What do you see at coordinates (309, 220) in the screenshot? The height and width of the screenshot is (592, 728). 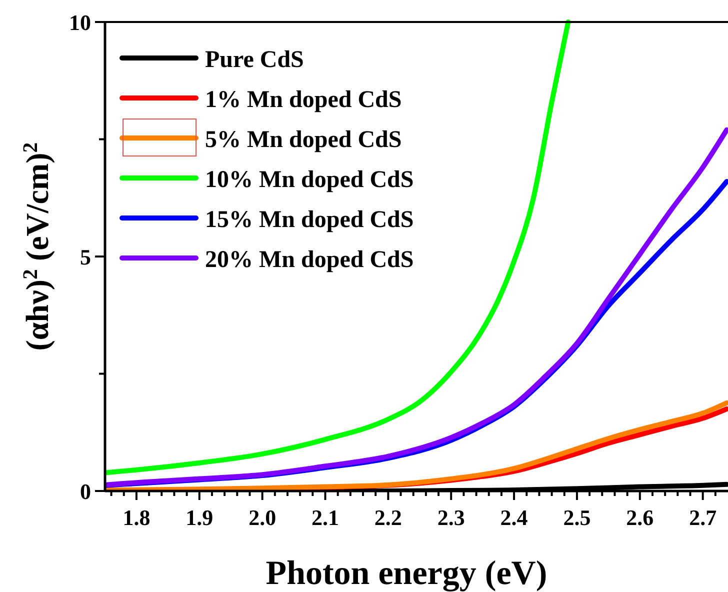 I see `legend-label: 15% Mn doped CdS` at bounding box center [309, 220].